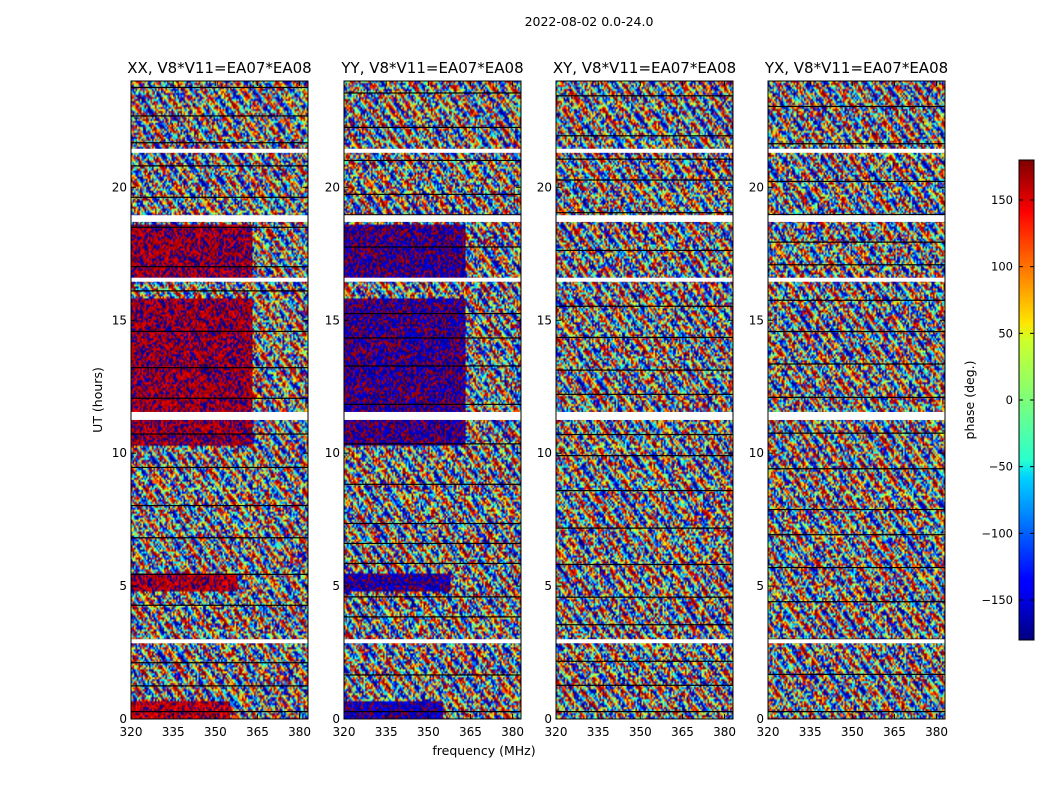 This screenshot has width=1050, height=800. What do you see at coordinates (483, 750) in the screenshot?
I see `x-axis-label: frequency (MHz)` at bounding box center [483, 750].